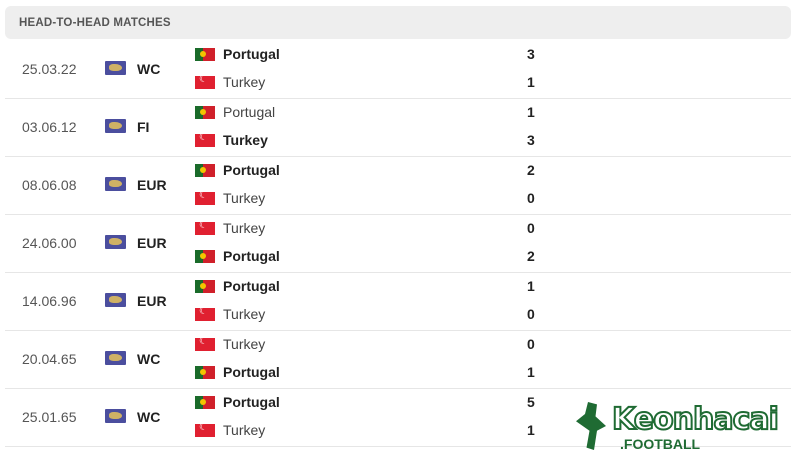  Describe the element at coordinates (398, 69) in the screenshot. I see `match-row: 25.03.22 WC Portugal 3 Turkey 1` at that location.